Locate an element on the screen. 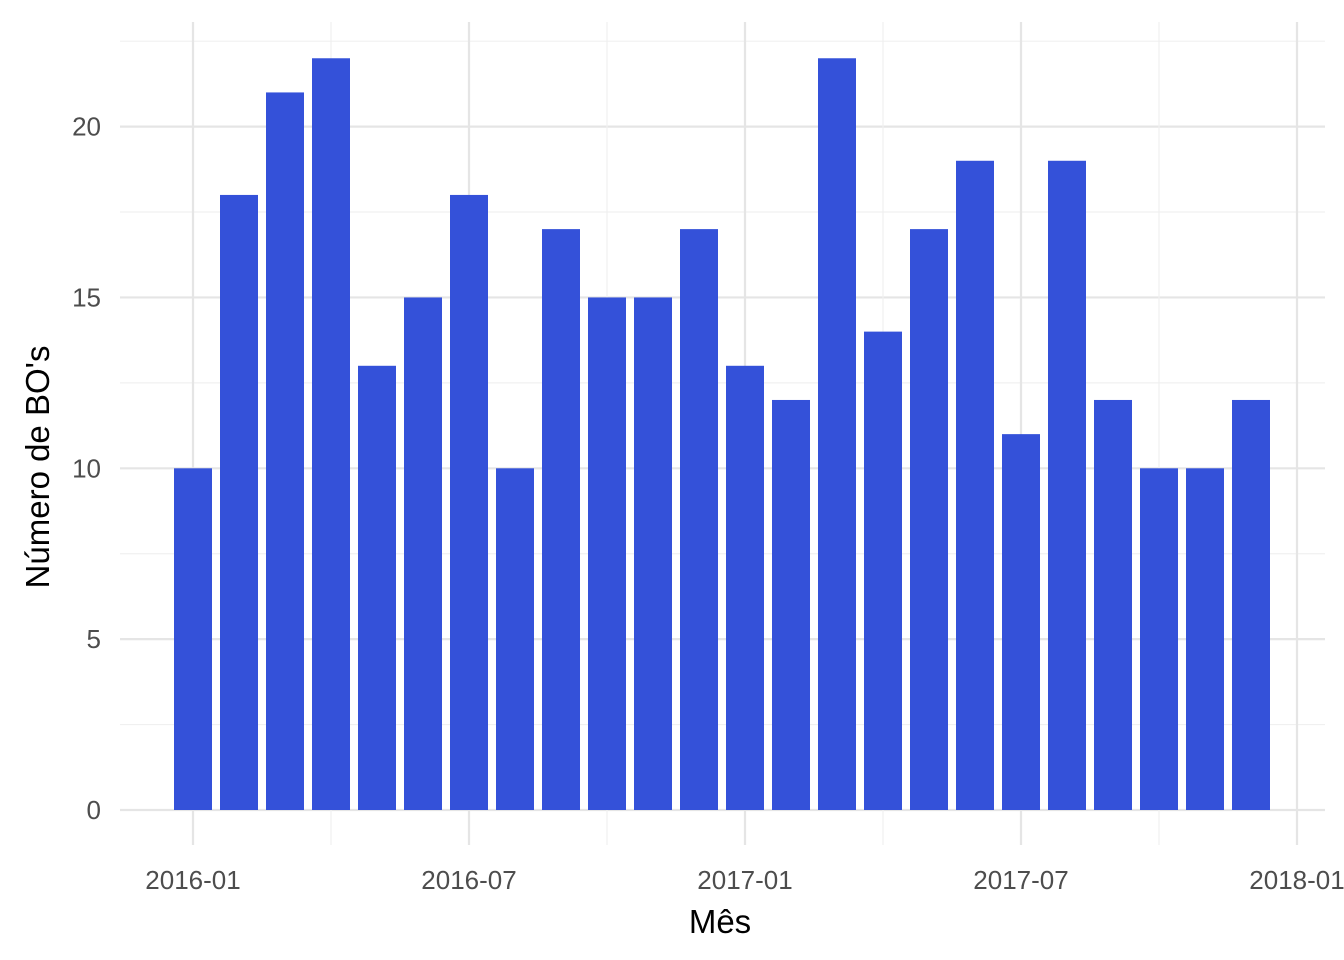 Image resolution: width=1344 pixels, height=960 pixels. x-axis-ticks: 2016-01 2016-07 2017-01 2017-07 2018-01 is located at coordinates (744, 880).